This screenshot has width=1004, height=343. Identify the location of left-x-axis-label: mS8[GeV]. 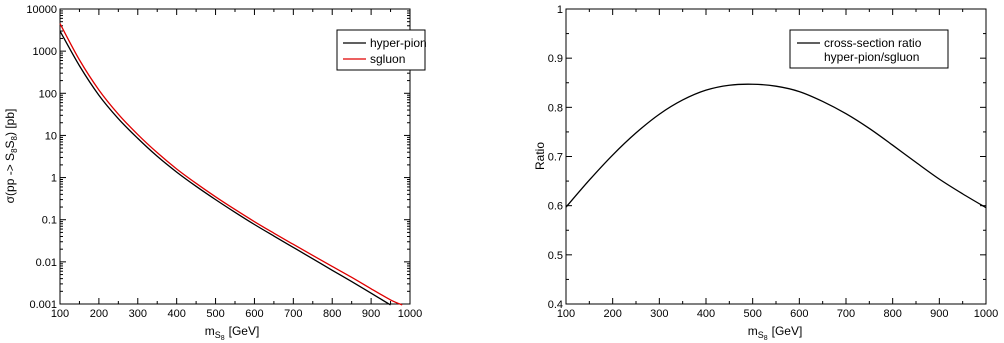
(232, 333).